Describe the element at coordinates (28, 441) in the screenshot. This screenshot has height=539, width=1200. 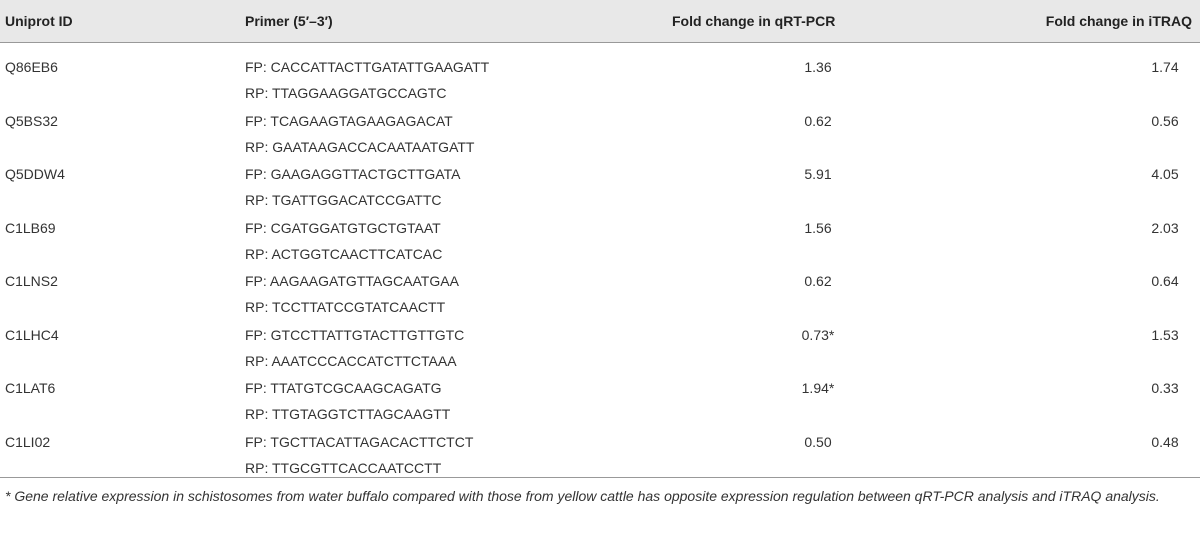
I see `uniprot-id: C1LI02` at that location.